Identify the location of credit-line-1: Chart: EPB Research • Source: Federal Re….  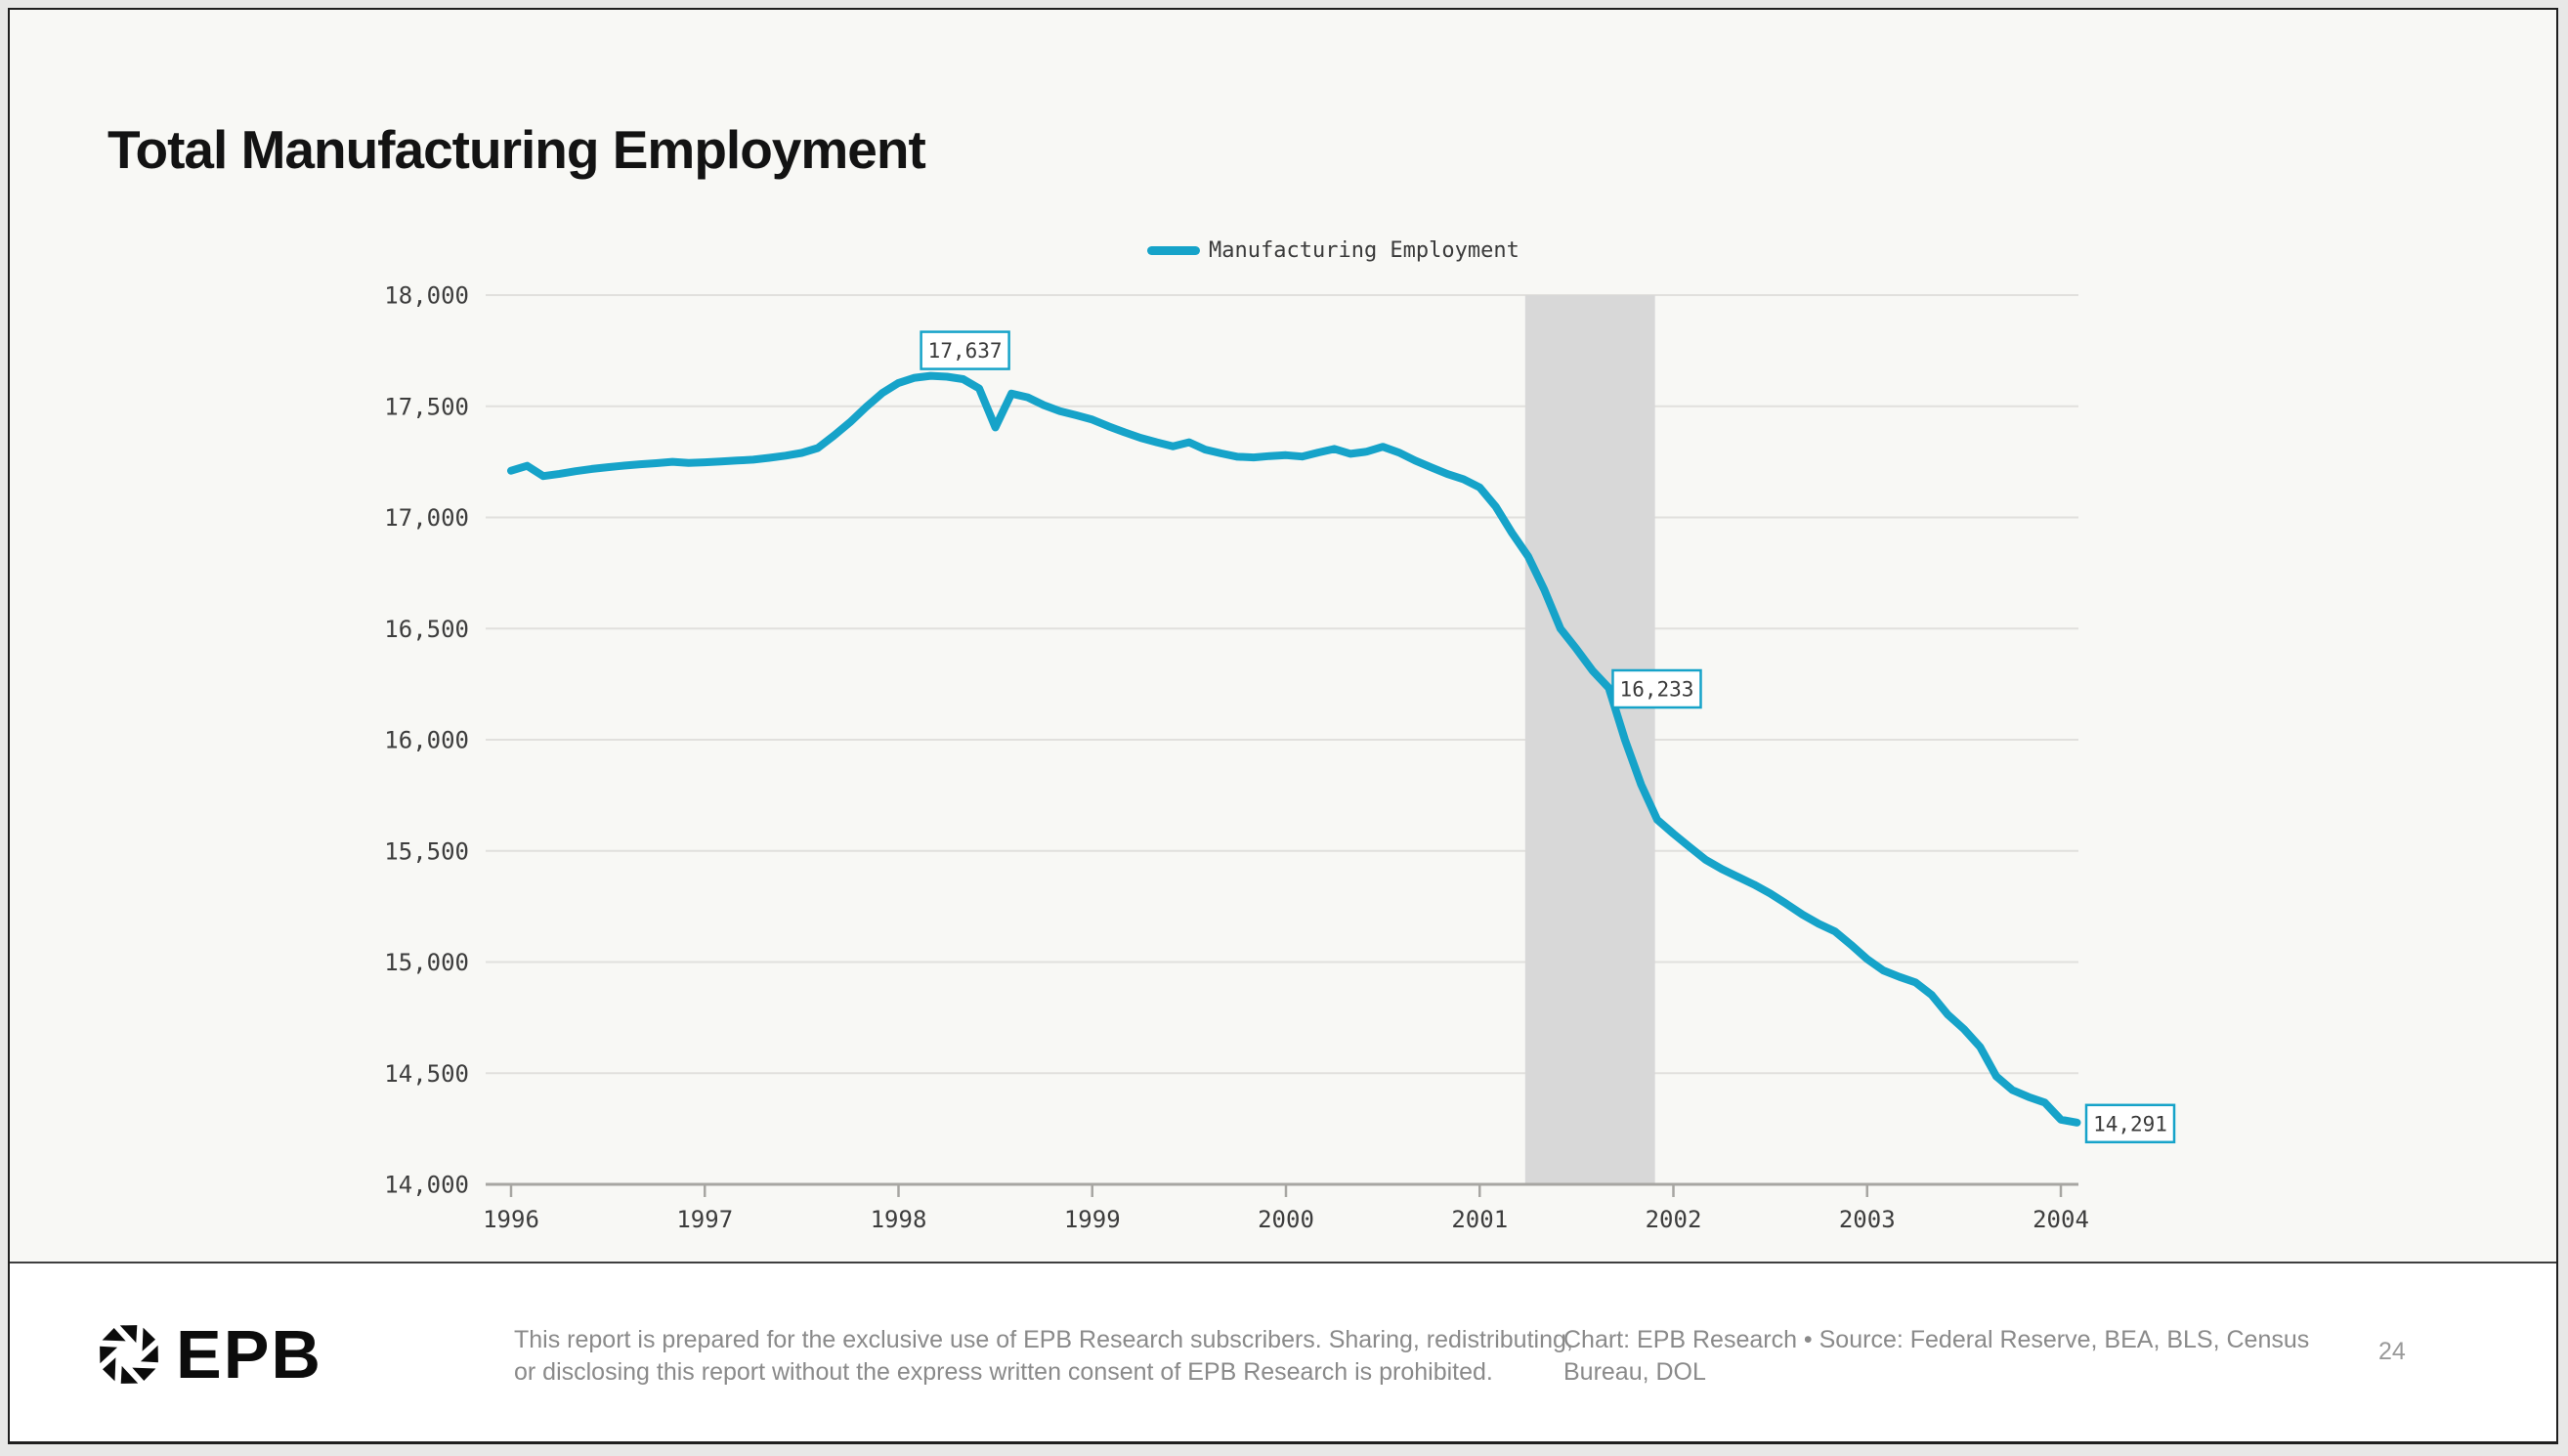
(1936, 1339).